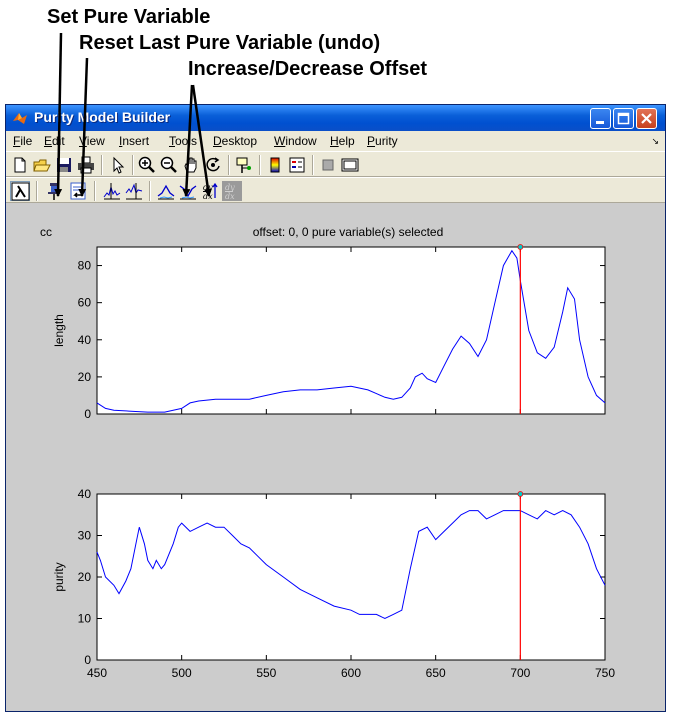 This screenshot has width=677, height=721. I want to click on legend-icon, so click(297, 165).